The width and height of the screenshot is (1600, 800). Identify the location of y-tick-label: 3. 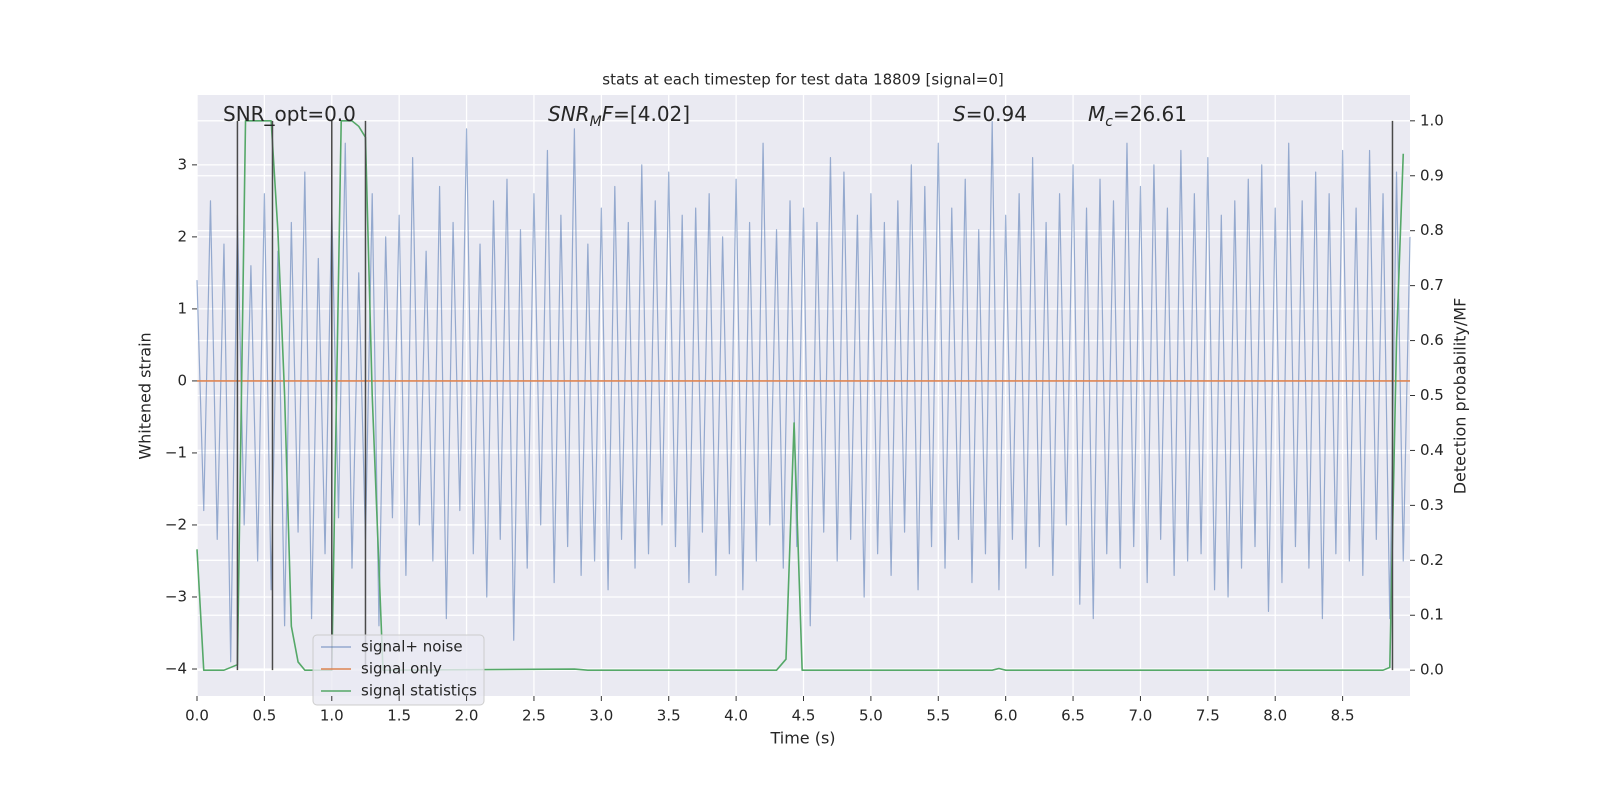
(182, 164).